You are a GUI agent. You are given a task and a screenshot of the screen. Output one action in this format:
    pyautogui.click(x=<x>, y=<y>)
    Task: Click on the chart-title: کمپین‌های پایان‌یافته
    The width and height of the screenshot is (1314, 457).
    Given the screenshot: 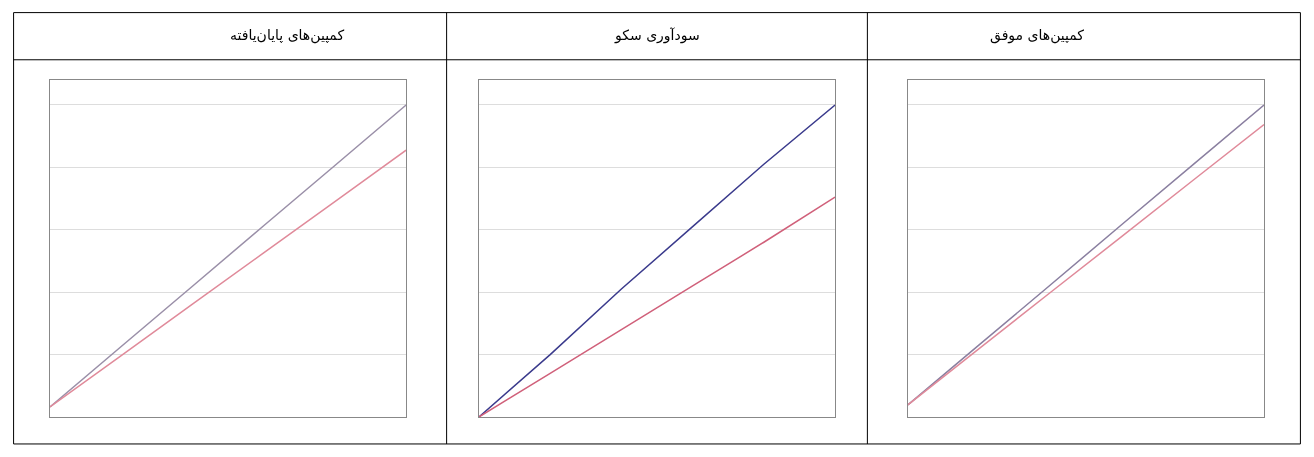 What is the action you would take?
    pyautogui.click(x=287, y=35)
    